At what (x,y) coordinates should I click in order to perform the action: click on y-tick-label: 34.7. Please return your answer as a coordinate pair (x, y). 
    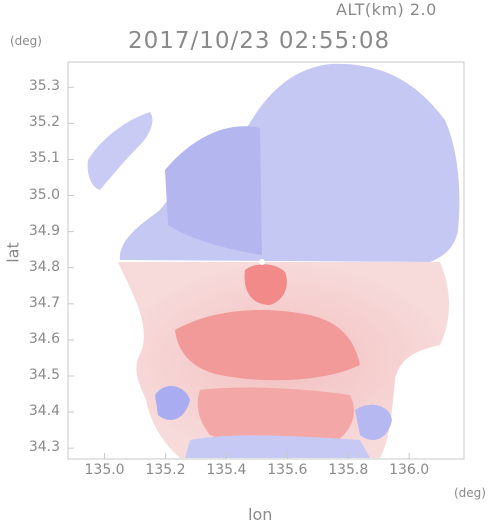
    Looking at the image, I should click on (44, 302).